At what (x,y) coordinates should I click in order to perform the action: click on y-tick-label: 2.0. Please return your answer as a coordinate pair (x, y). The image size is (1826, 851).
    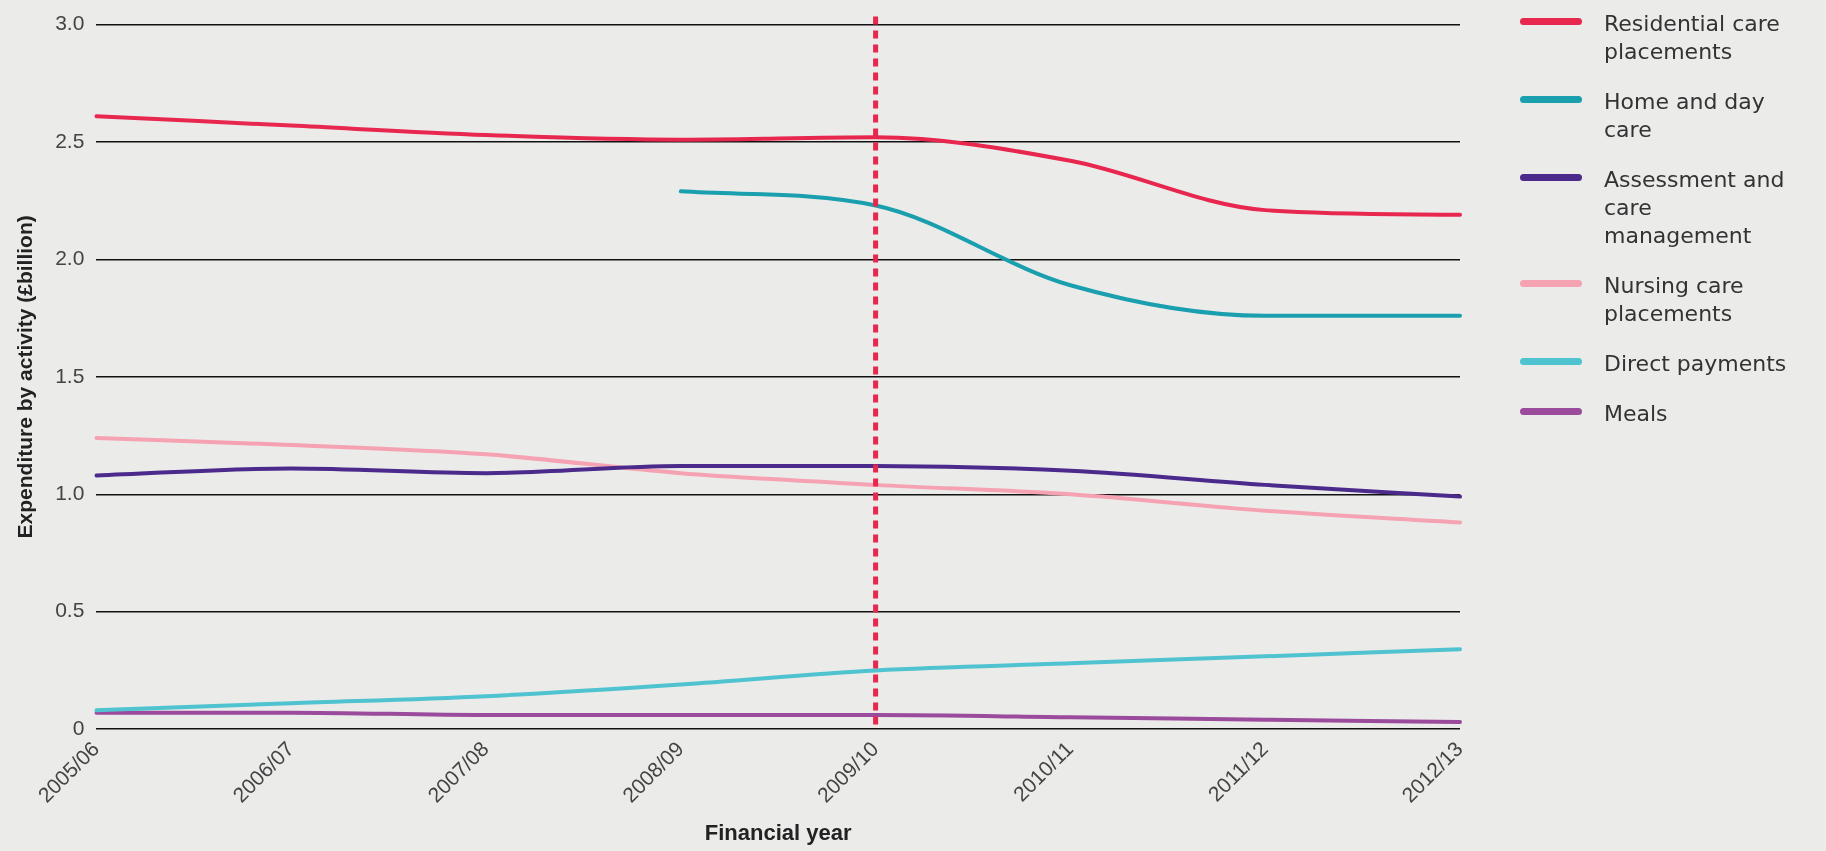
    Looking at the image, I should click on (70, 258).